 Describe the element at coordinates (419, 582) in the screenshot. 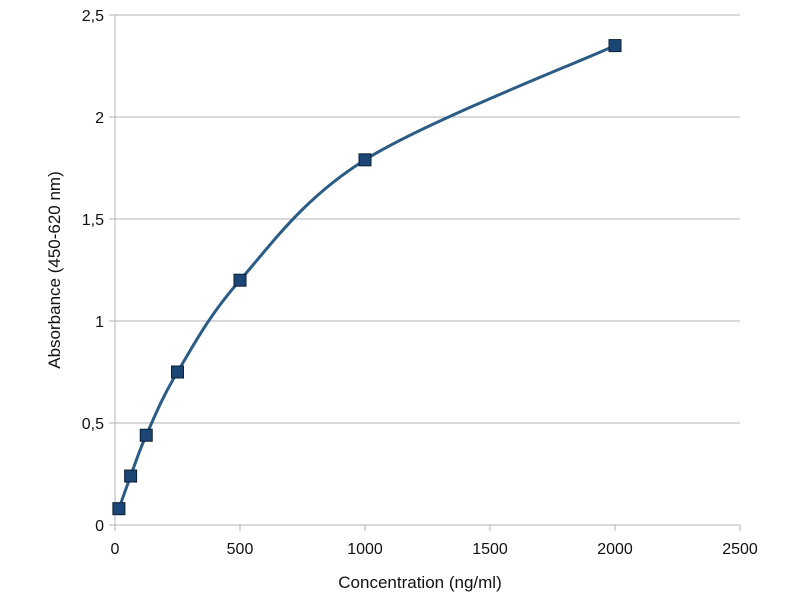

I see `x-axis-label: Concentration (ng/ml)` at that location.